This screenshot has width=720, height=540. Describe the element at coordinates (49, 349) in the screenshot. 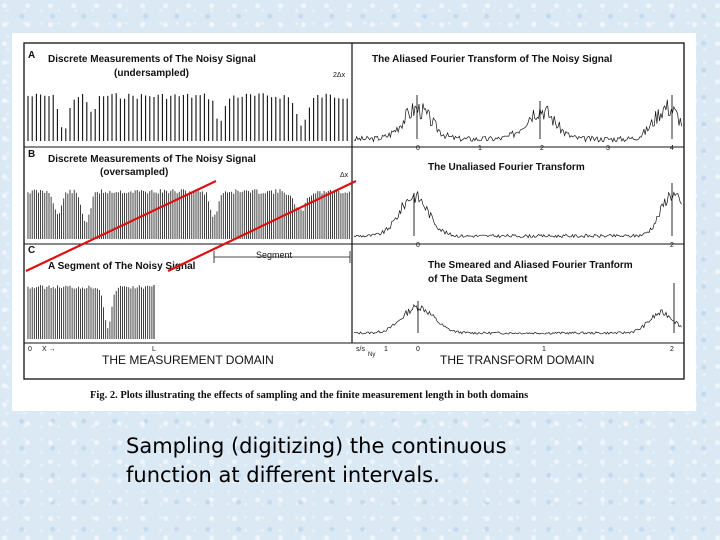

I see `axis-x-arrow: X →` at that location.